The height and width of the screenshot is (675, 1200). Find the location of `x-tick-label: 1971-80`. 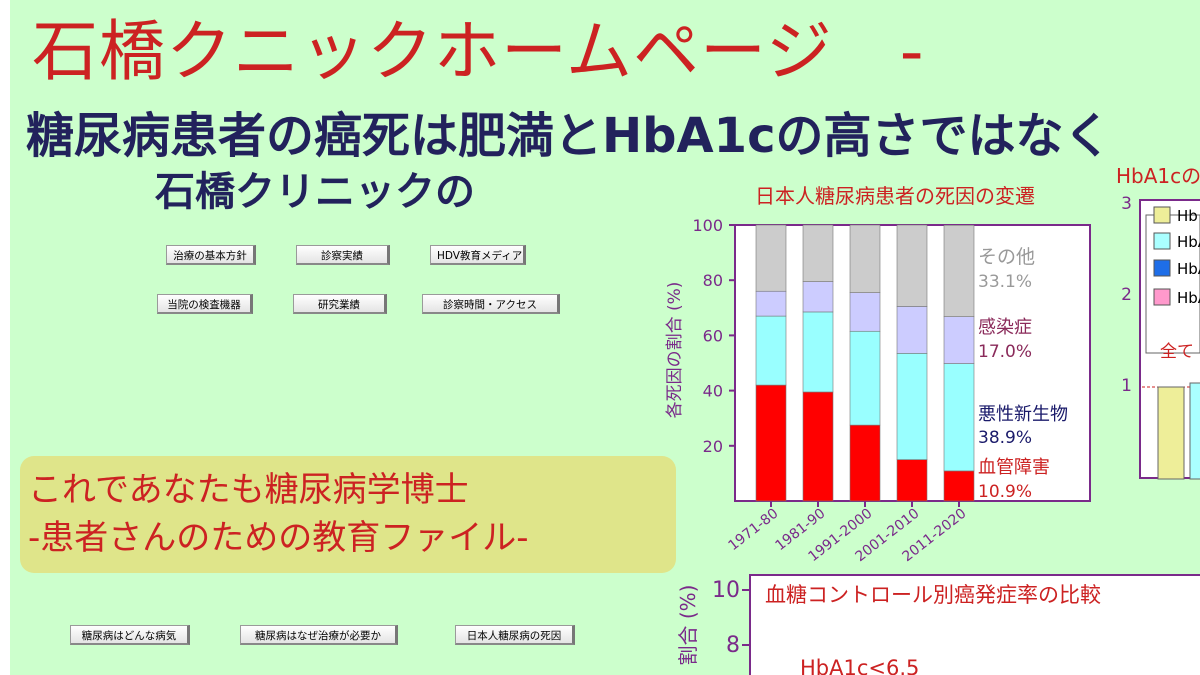

x-tick-label: 1971-80 is located at coordinates (754, 530).